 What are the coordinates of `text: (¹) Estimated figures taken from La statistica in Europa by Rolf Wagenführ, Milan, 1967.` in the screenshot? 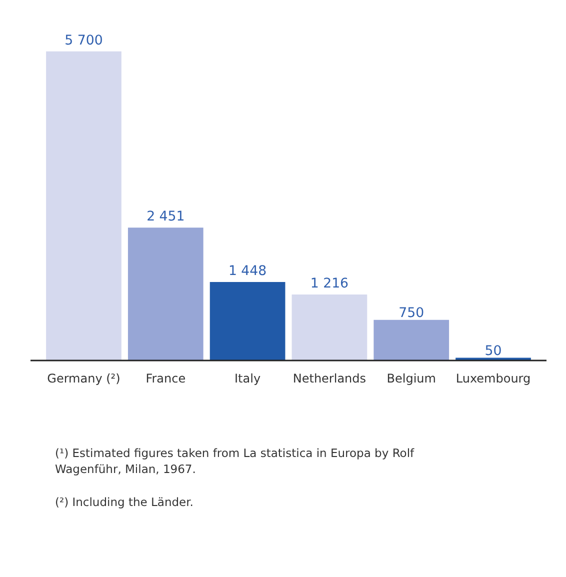 It's located at (235, 461).